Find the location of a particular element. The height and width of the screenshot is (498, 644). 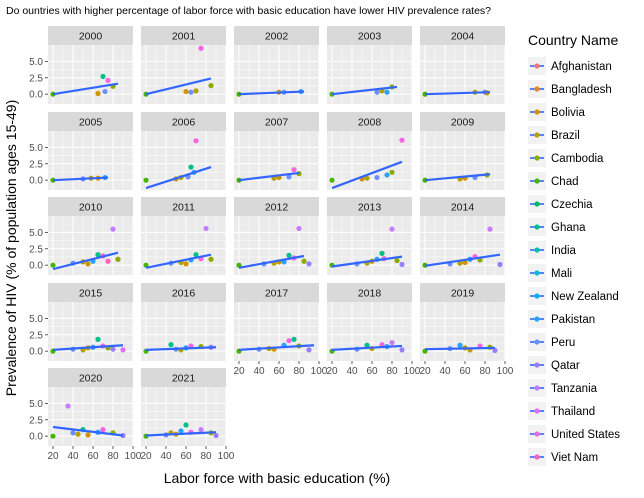

facet-panel-2000: 2000 0.0 2.5 5.0 is located at coordinates (81, 65).